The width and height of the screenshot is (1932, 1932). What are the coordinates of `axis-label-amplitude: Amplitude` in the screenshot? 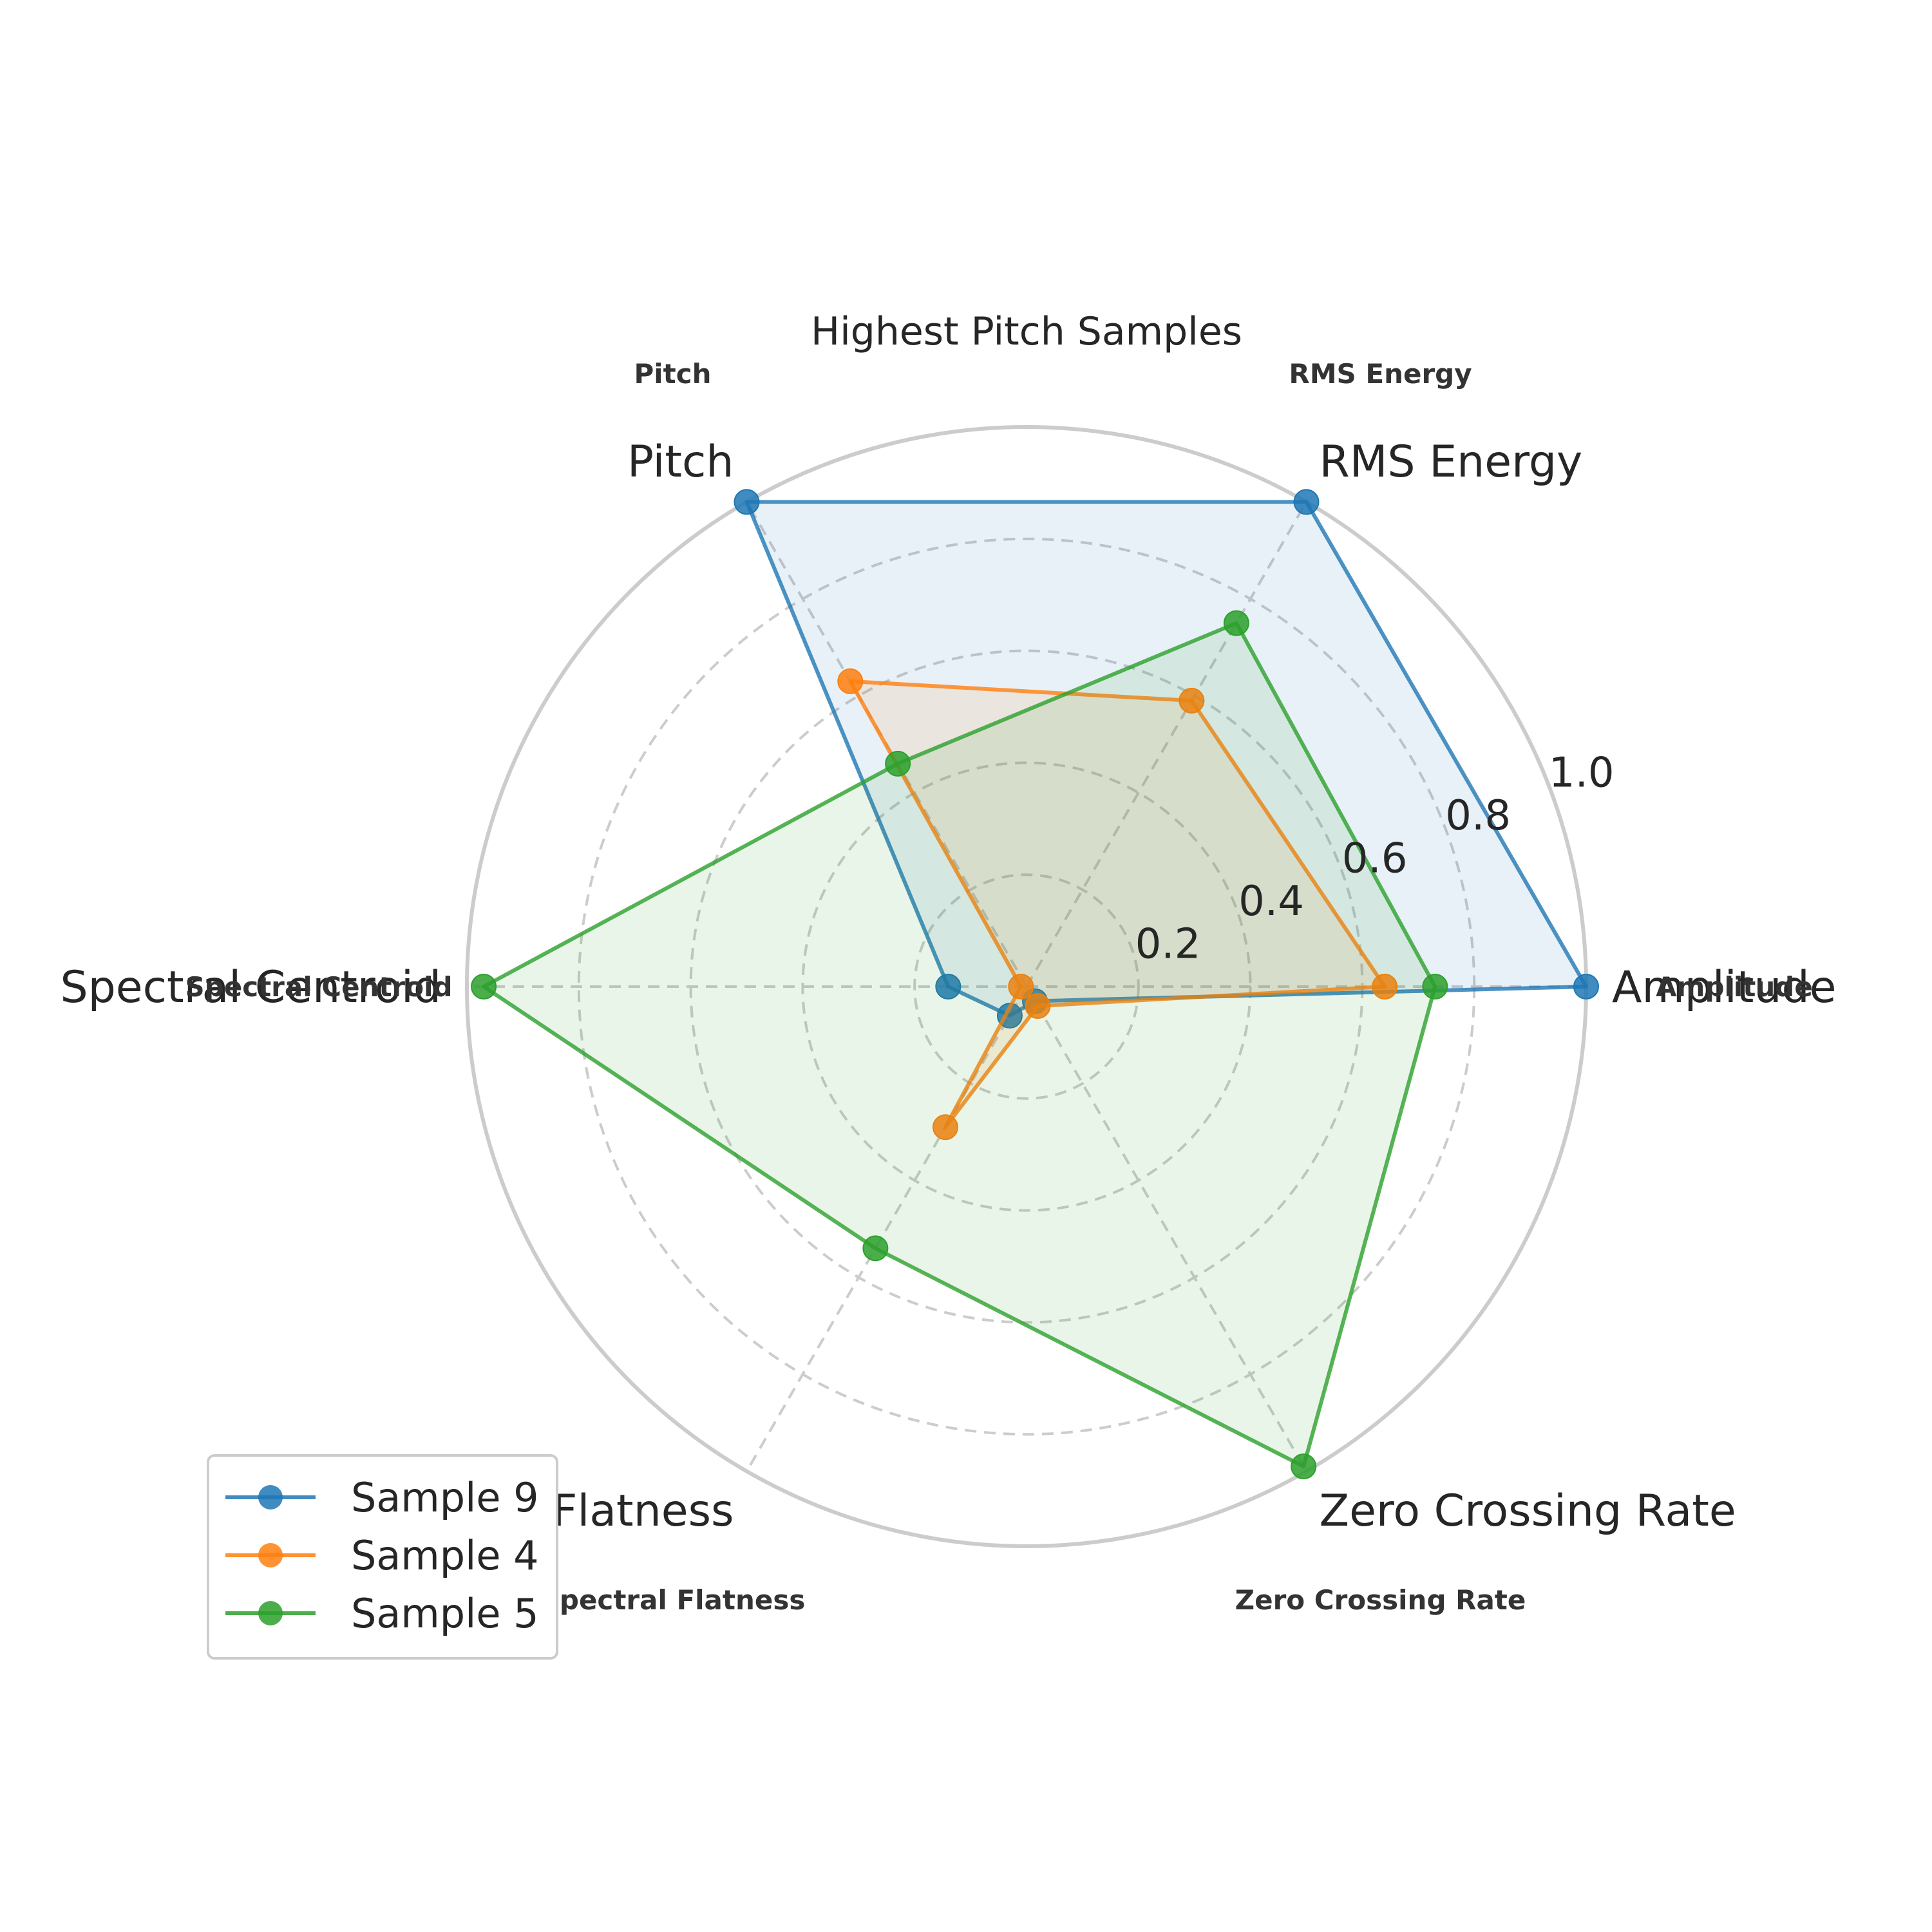 It's located at (1724, 987).